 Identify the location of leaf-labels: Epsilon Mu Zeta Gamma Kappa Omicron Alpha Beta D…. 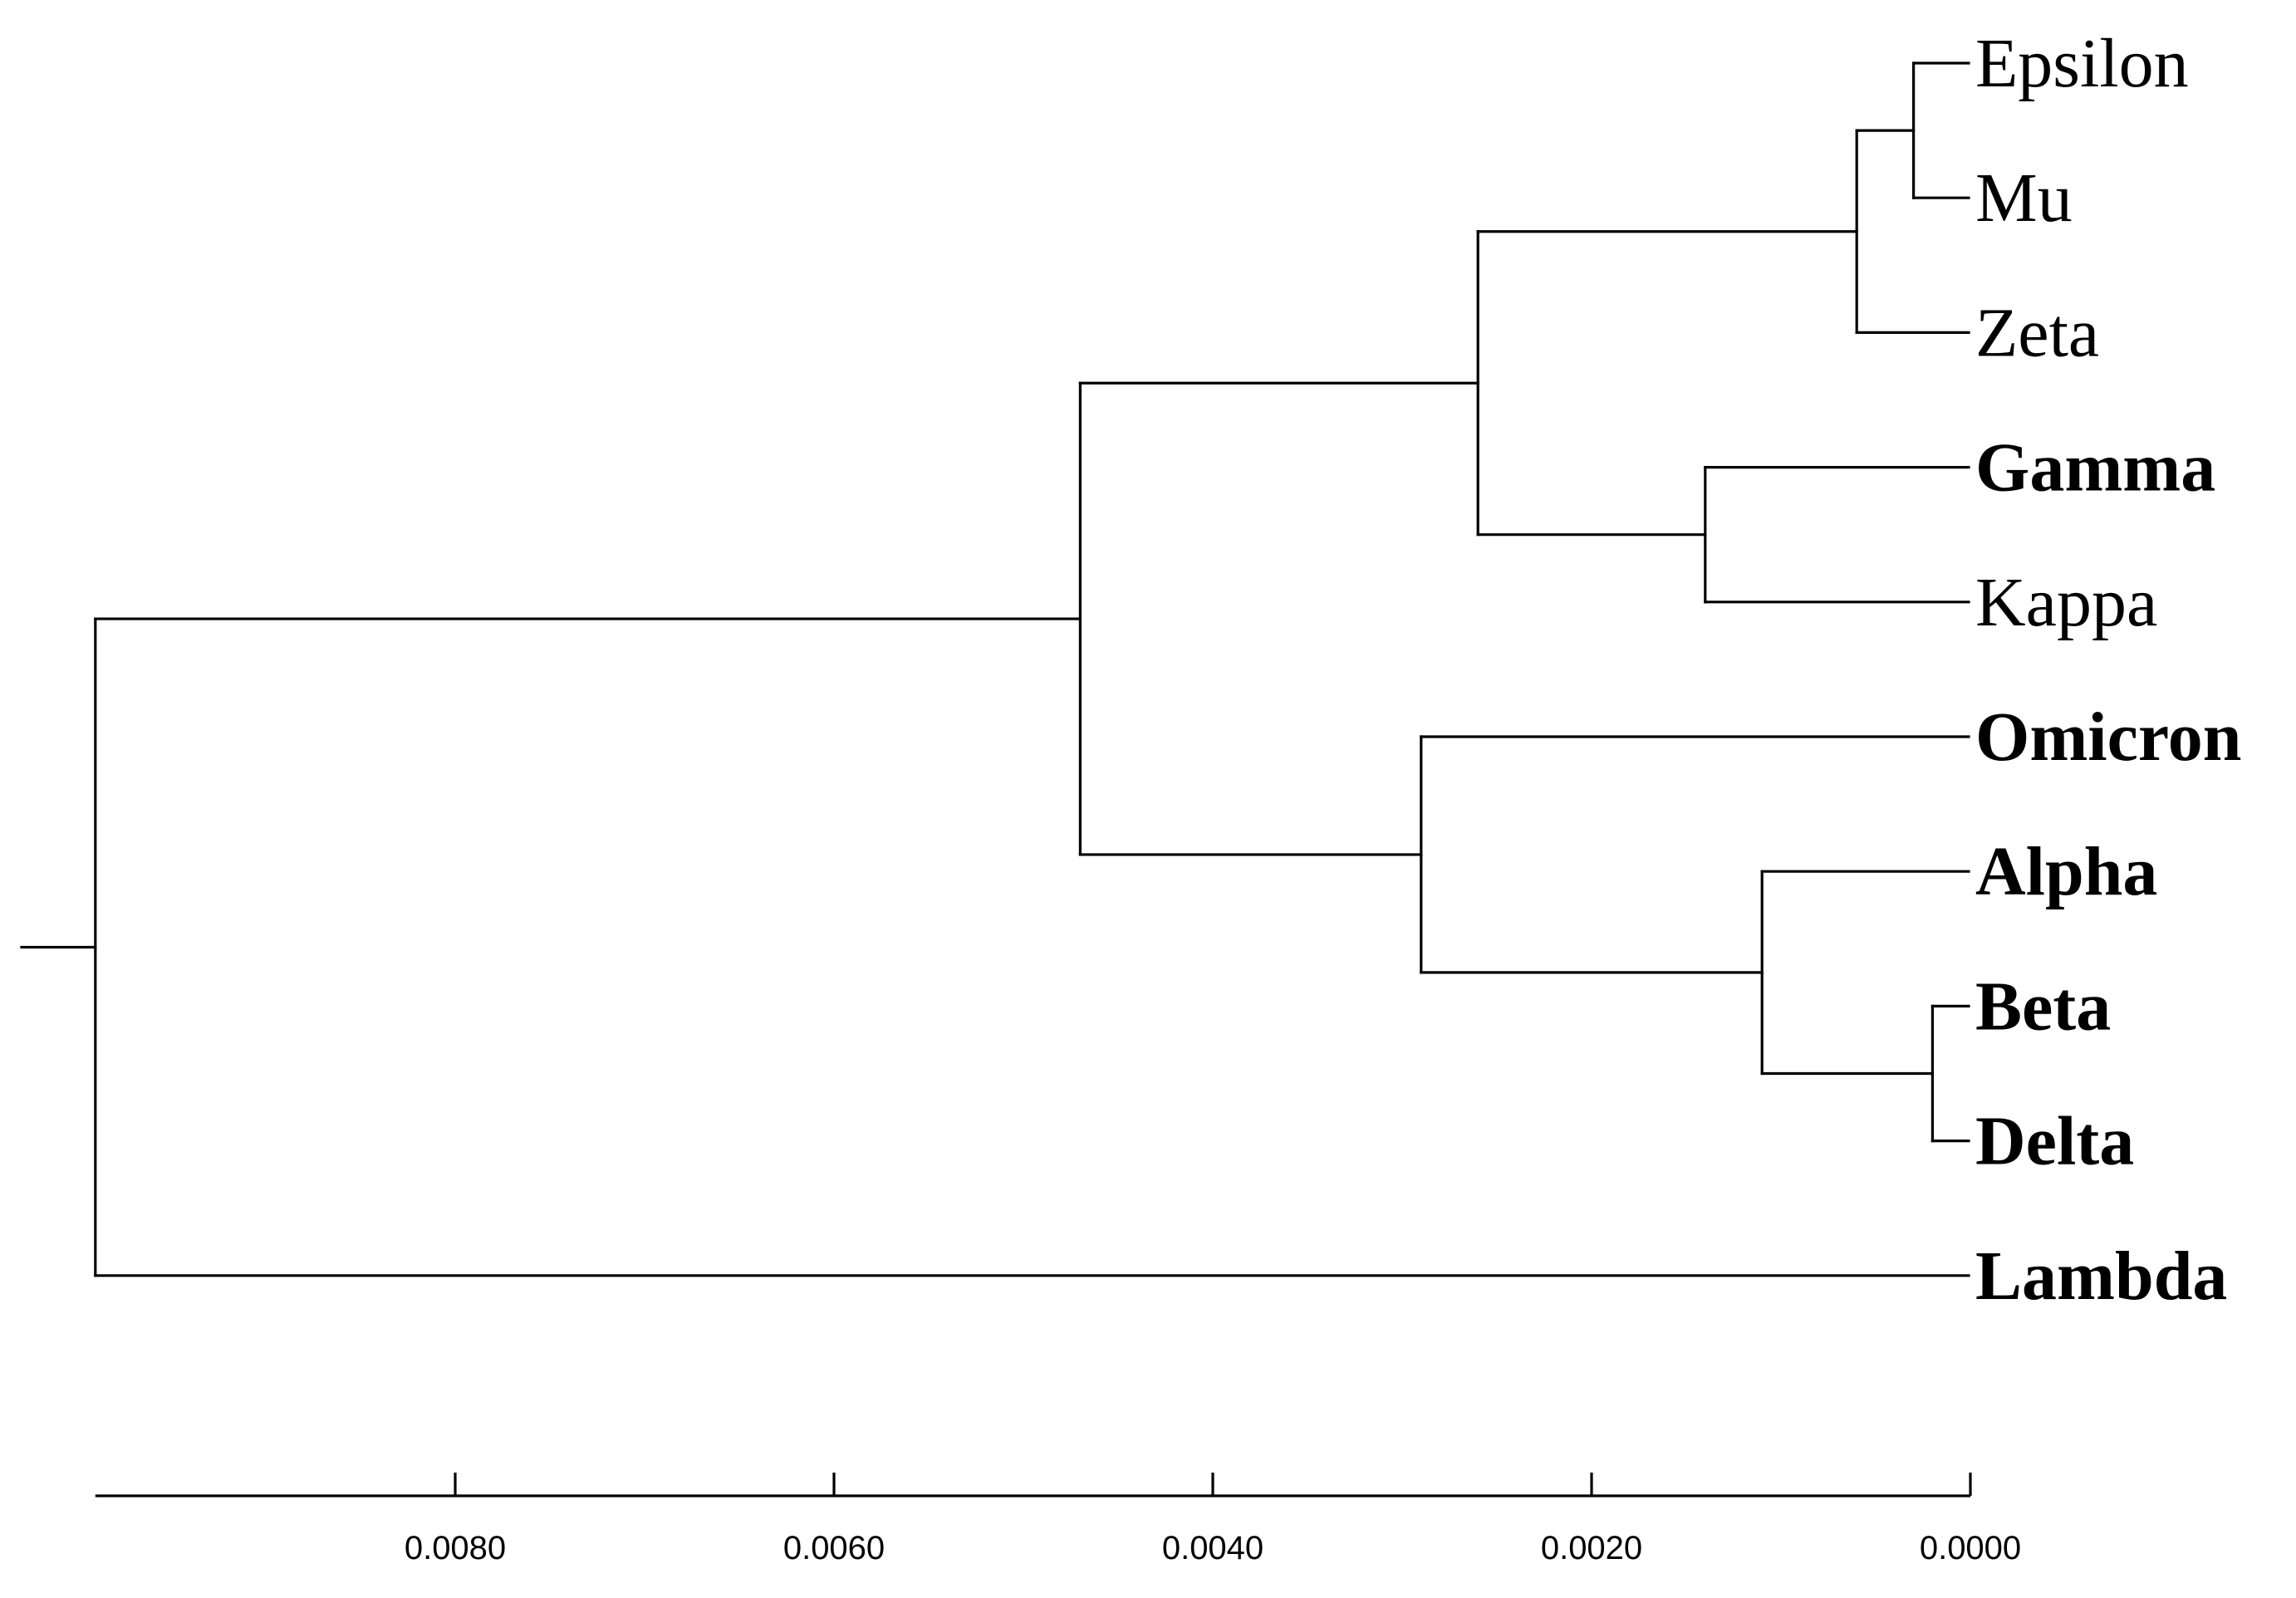
(2108, 670).